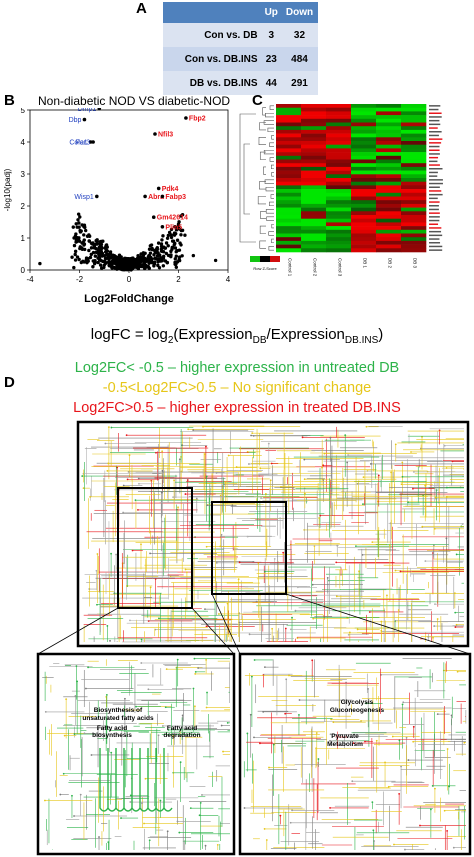 Image resolution: width=474 pixels, height=857 pixels. I want to click on labeled-gene-point, so click(162, 196).